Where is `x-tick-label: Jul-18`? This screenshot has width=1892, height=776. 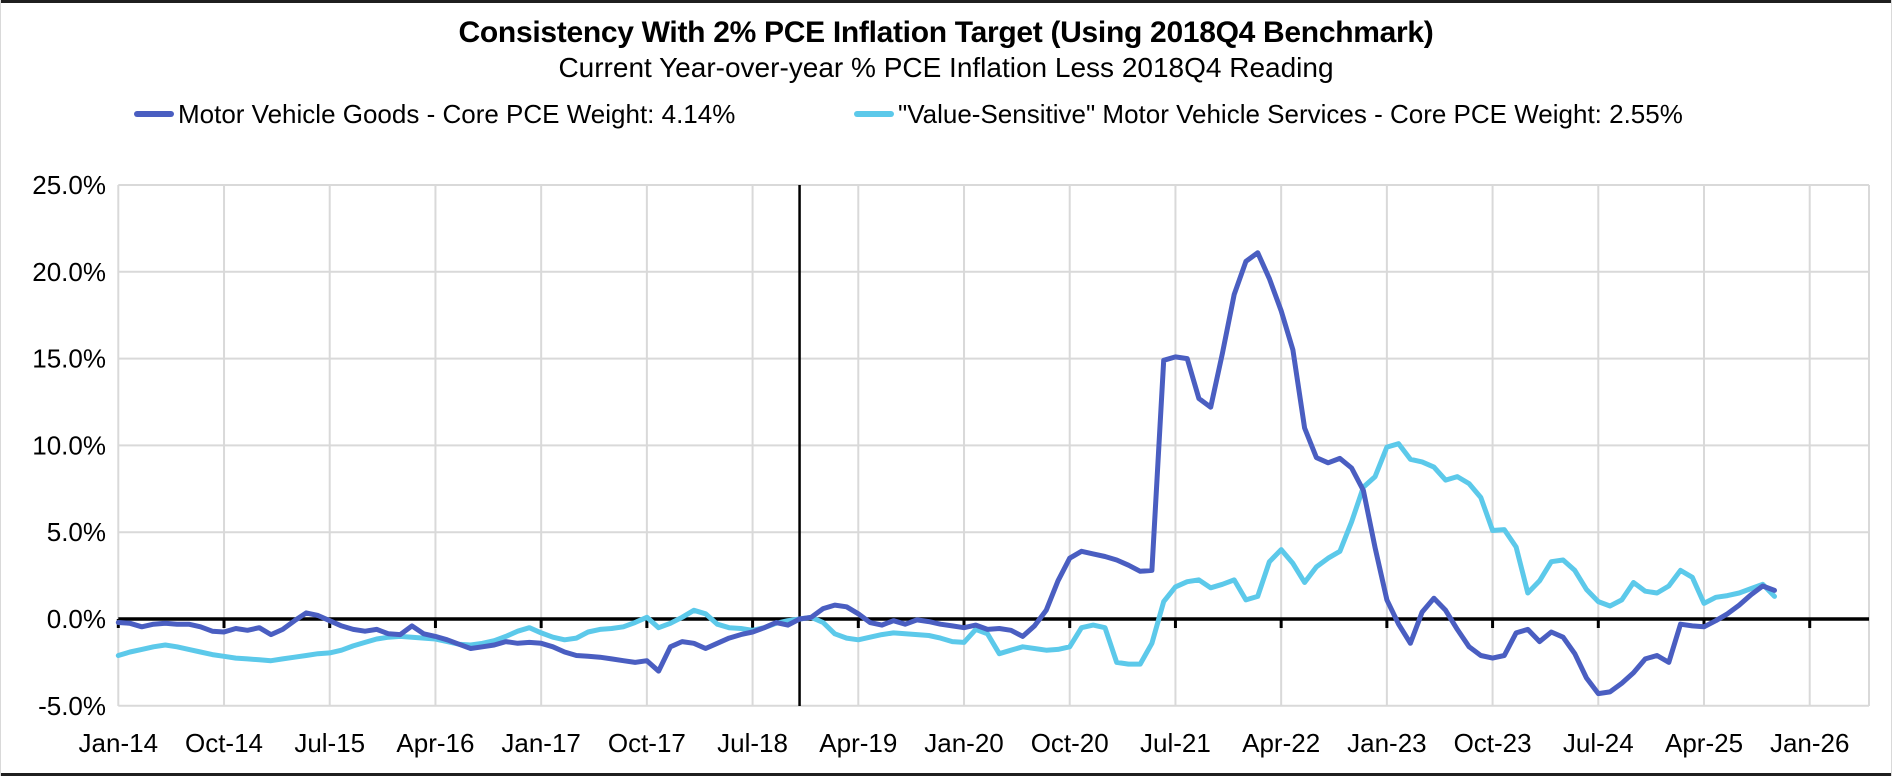 x-tick-label: Jul-18 is located at coordinates (752, 743).